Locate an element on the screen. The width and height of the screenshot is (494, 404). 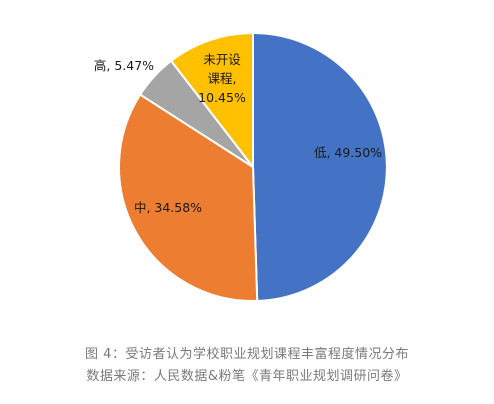
data-label-line: 低, 49.50% is located at coordinates (348, 152).